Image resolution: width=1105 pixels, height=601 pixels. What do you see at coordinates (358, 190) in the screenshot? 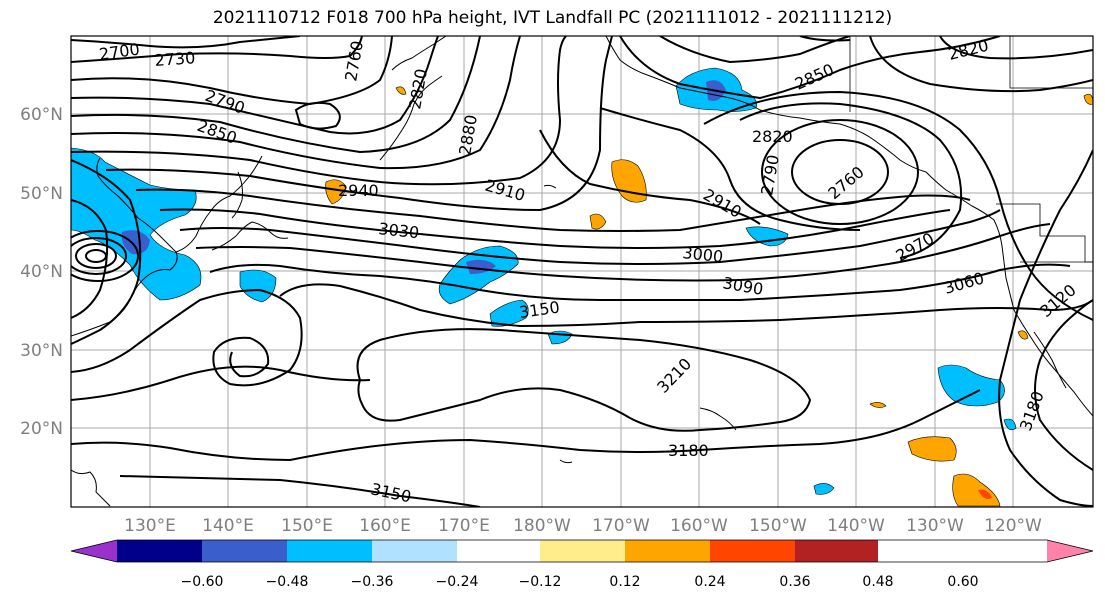
I see `contour-label: 2940` at bounding box center [358, 190].